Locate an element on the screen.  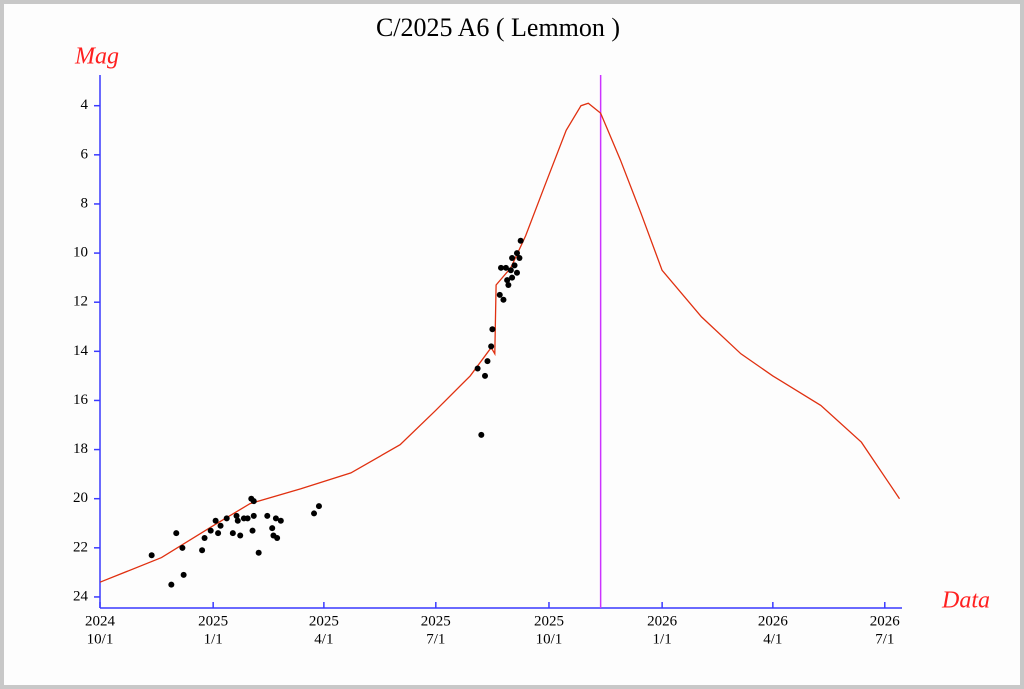
y-tick-label: 20 is located at coordinates (80, 498).